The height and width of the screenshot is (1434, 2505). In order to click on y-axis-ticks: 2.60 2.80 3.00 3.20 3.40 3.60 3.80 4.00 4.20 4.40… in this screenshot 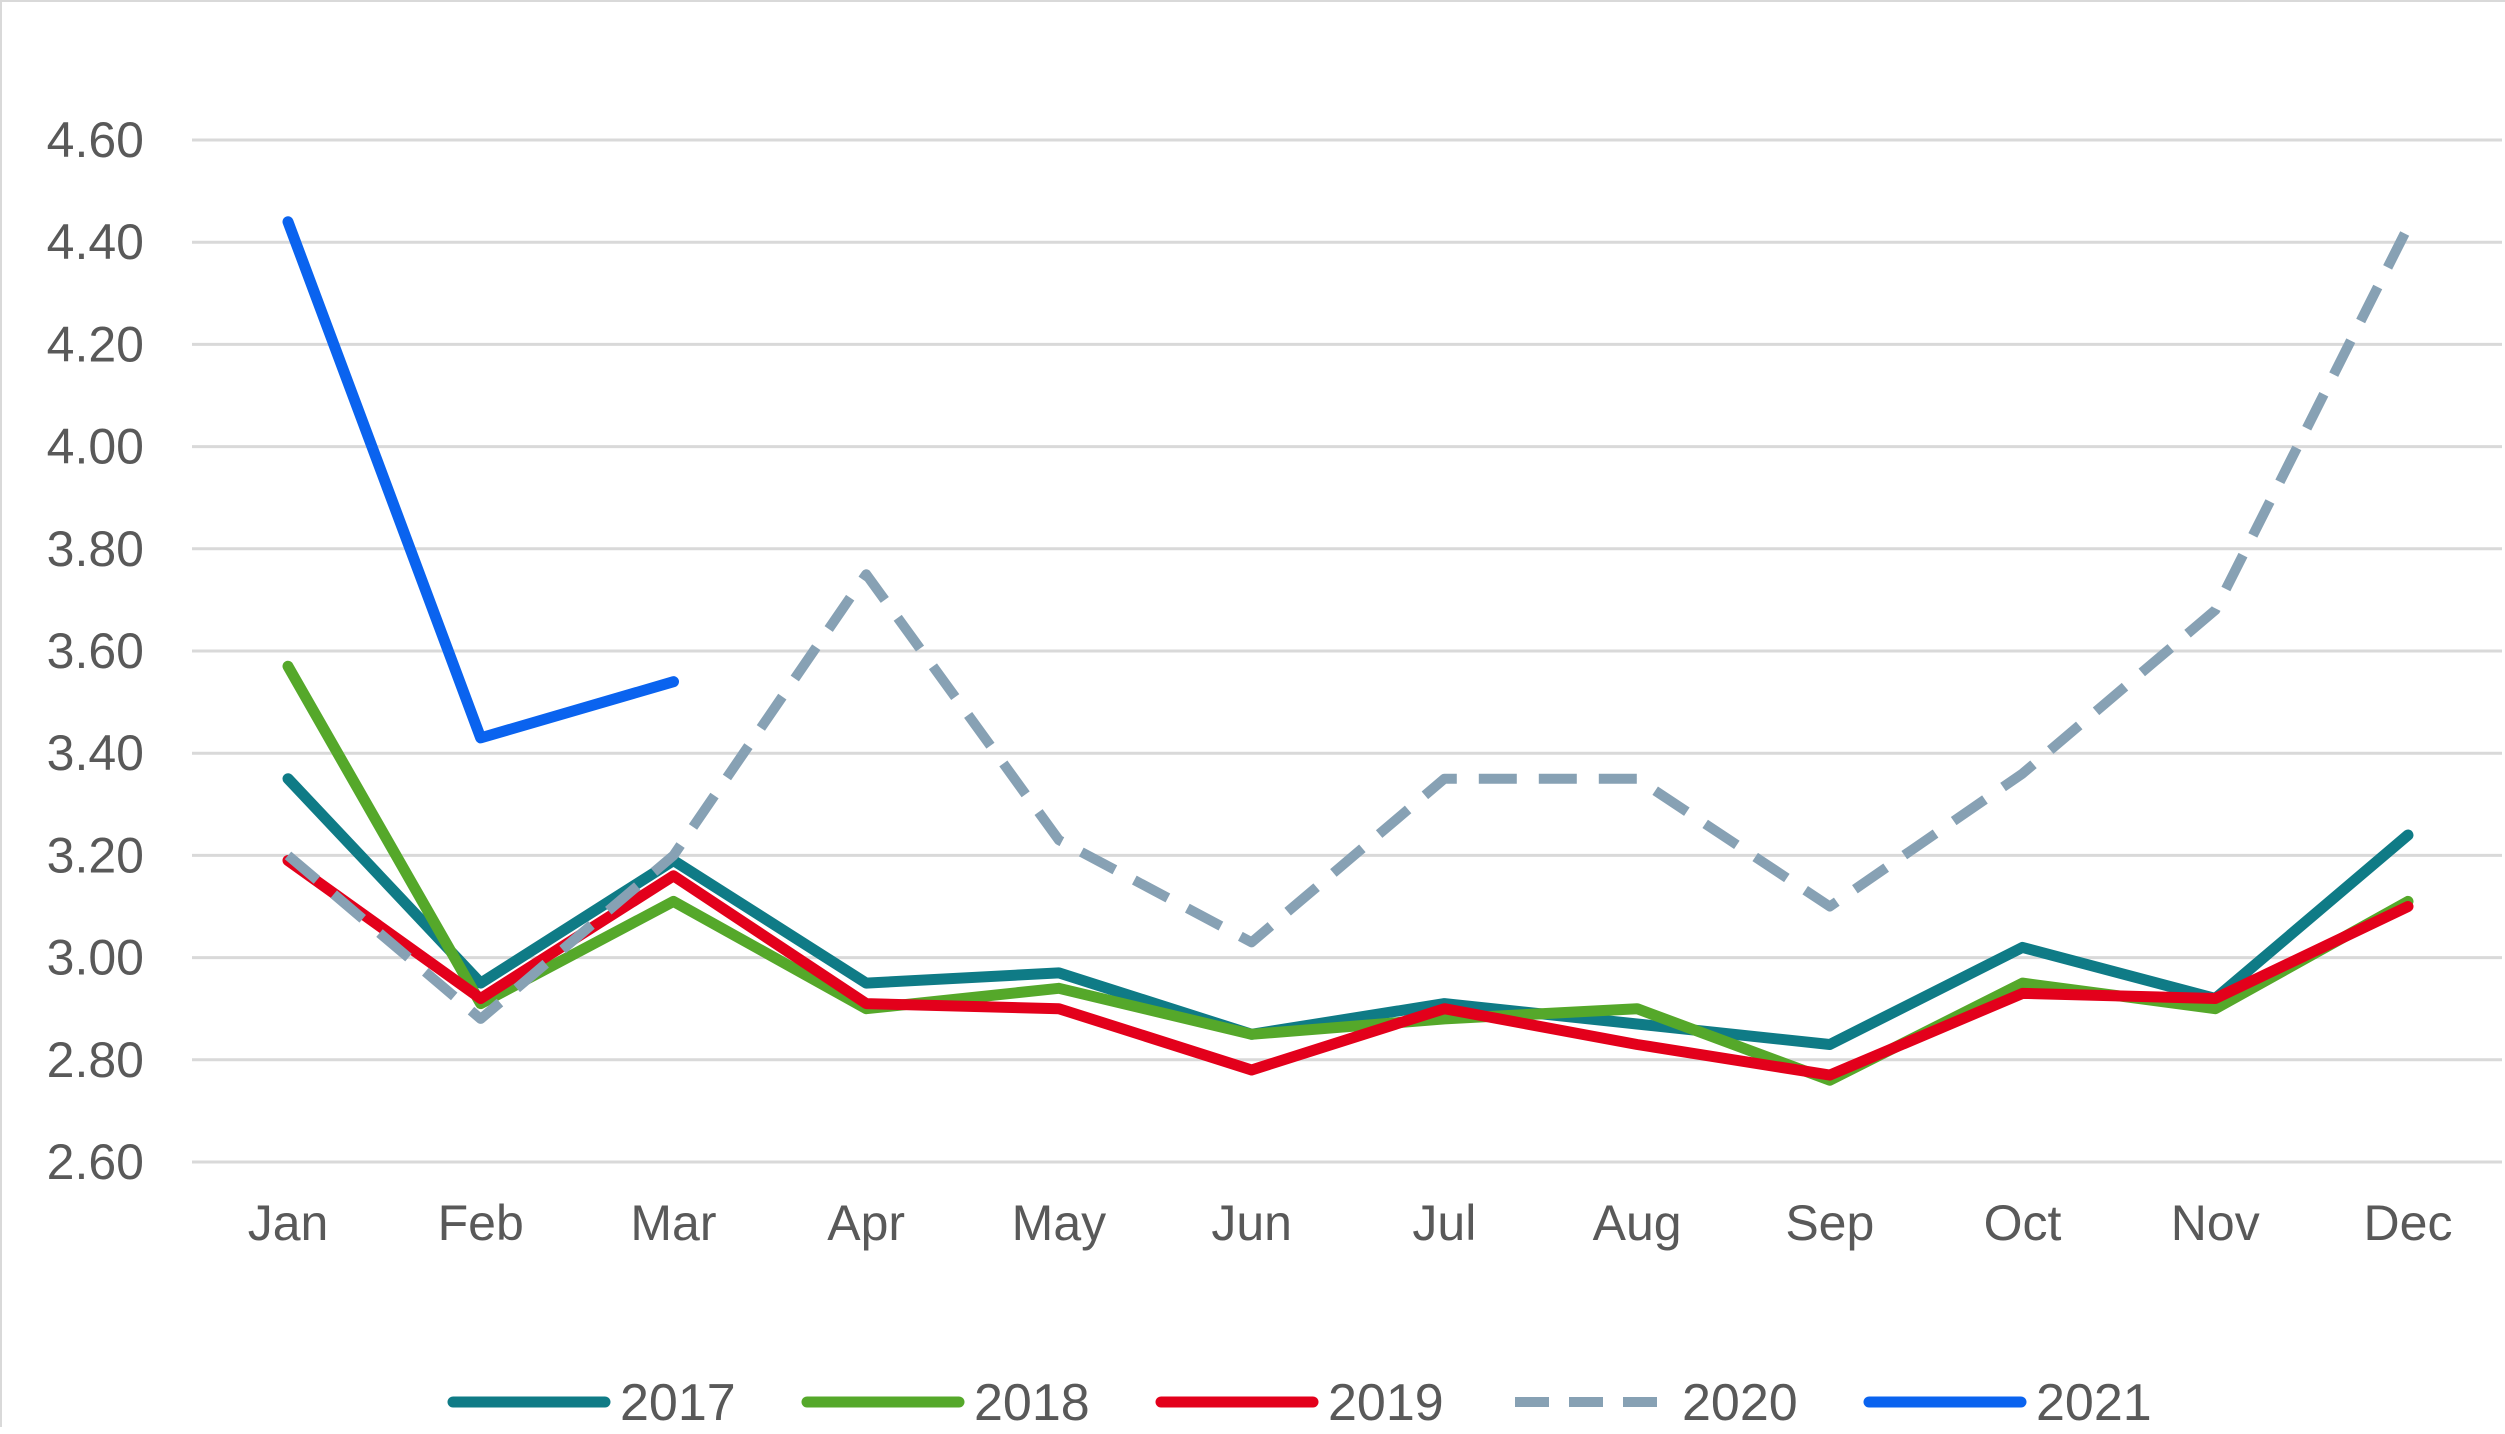, I will do `click(95, 651)`.